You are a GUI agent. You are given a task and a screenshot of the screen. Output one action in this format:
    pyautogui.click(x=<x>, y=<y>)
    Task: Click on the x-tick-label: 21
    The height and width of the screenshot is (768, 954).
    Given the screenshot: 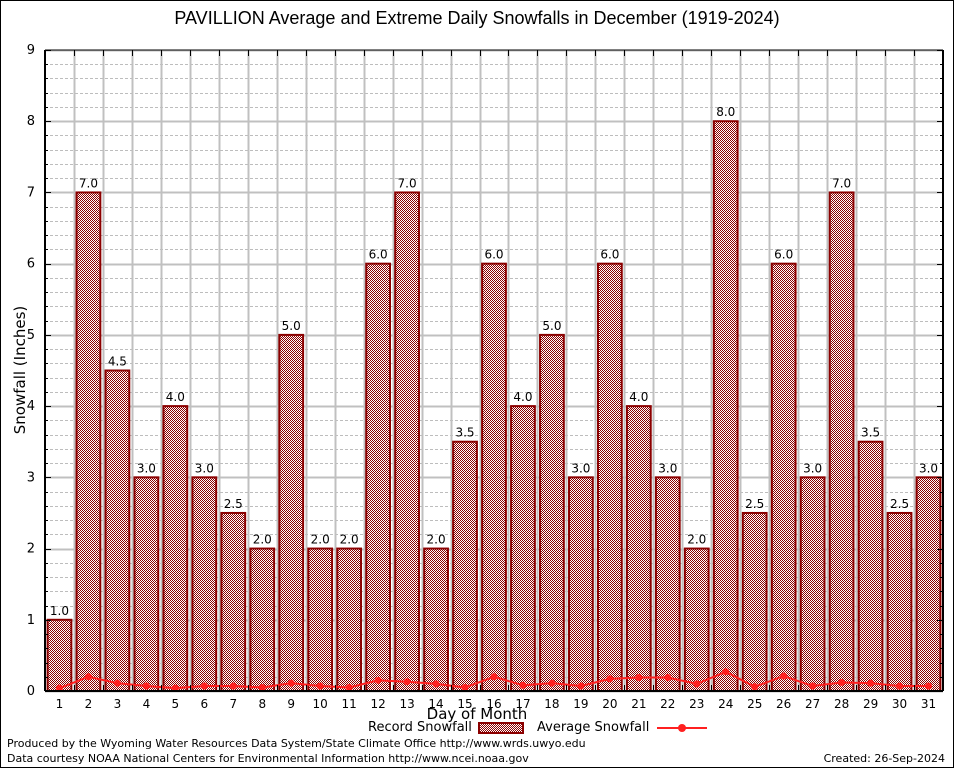 What is the action you would take?
    pyautogui.click(x=638, y=704)
    